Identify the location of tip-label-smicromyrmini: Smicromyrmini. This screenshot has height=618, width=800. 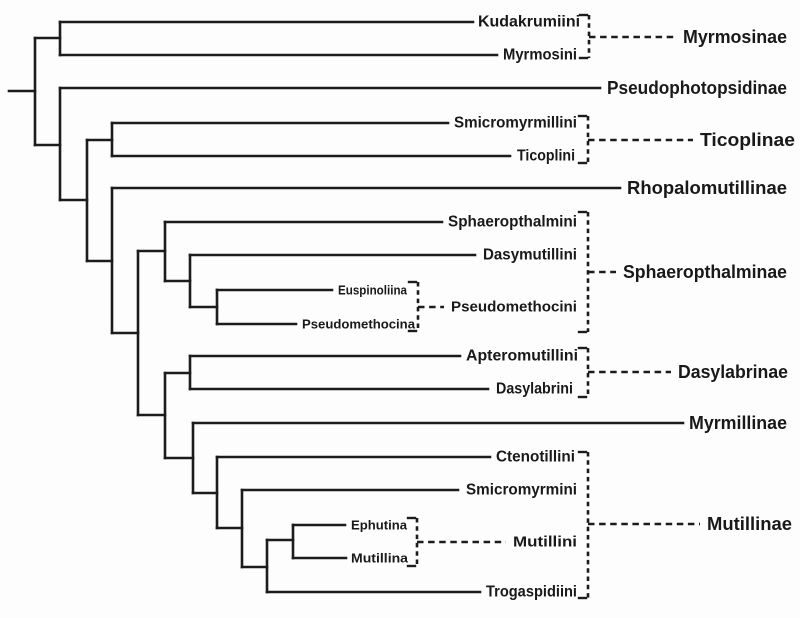
(521, 490).